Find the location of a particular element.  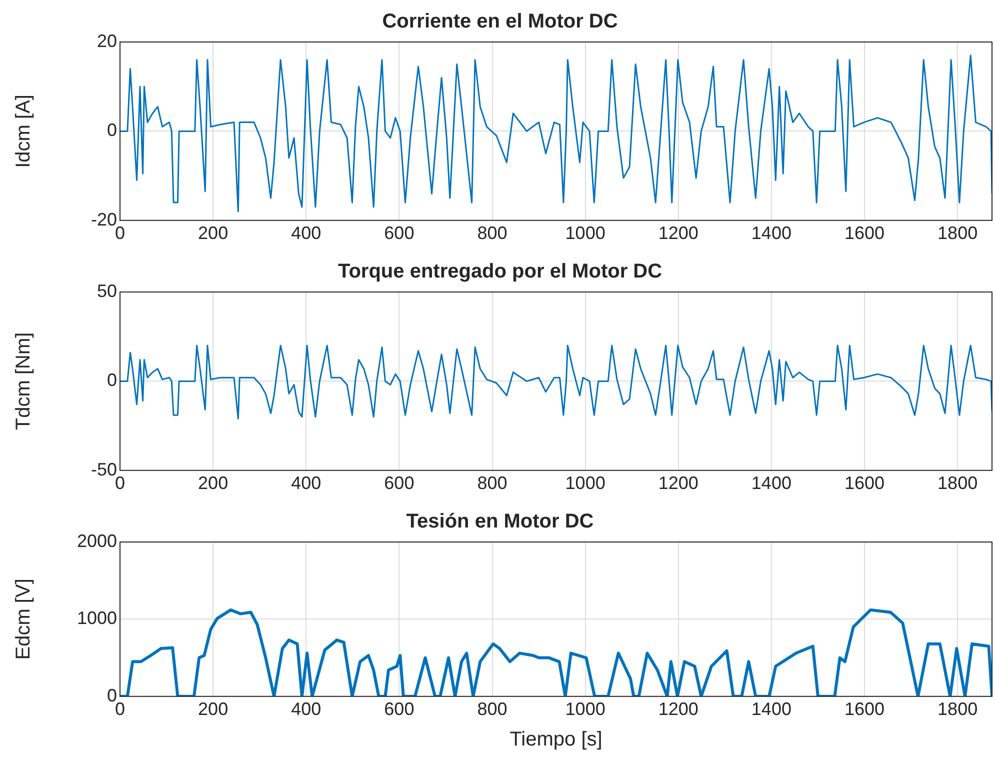

y-tick-label: -50 is located at coordinates (103, 469).